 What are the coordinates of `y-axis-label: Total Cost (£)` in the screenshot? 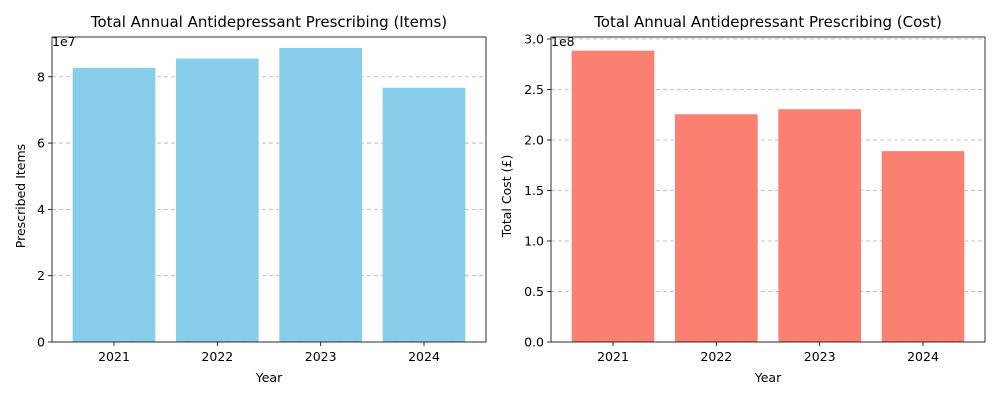 It's located at (506, 197).